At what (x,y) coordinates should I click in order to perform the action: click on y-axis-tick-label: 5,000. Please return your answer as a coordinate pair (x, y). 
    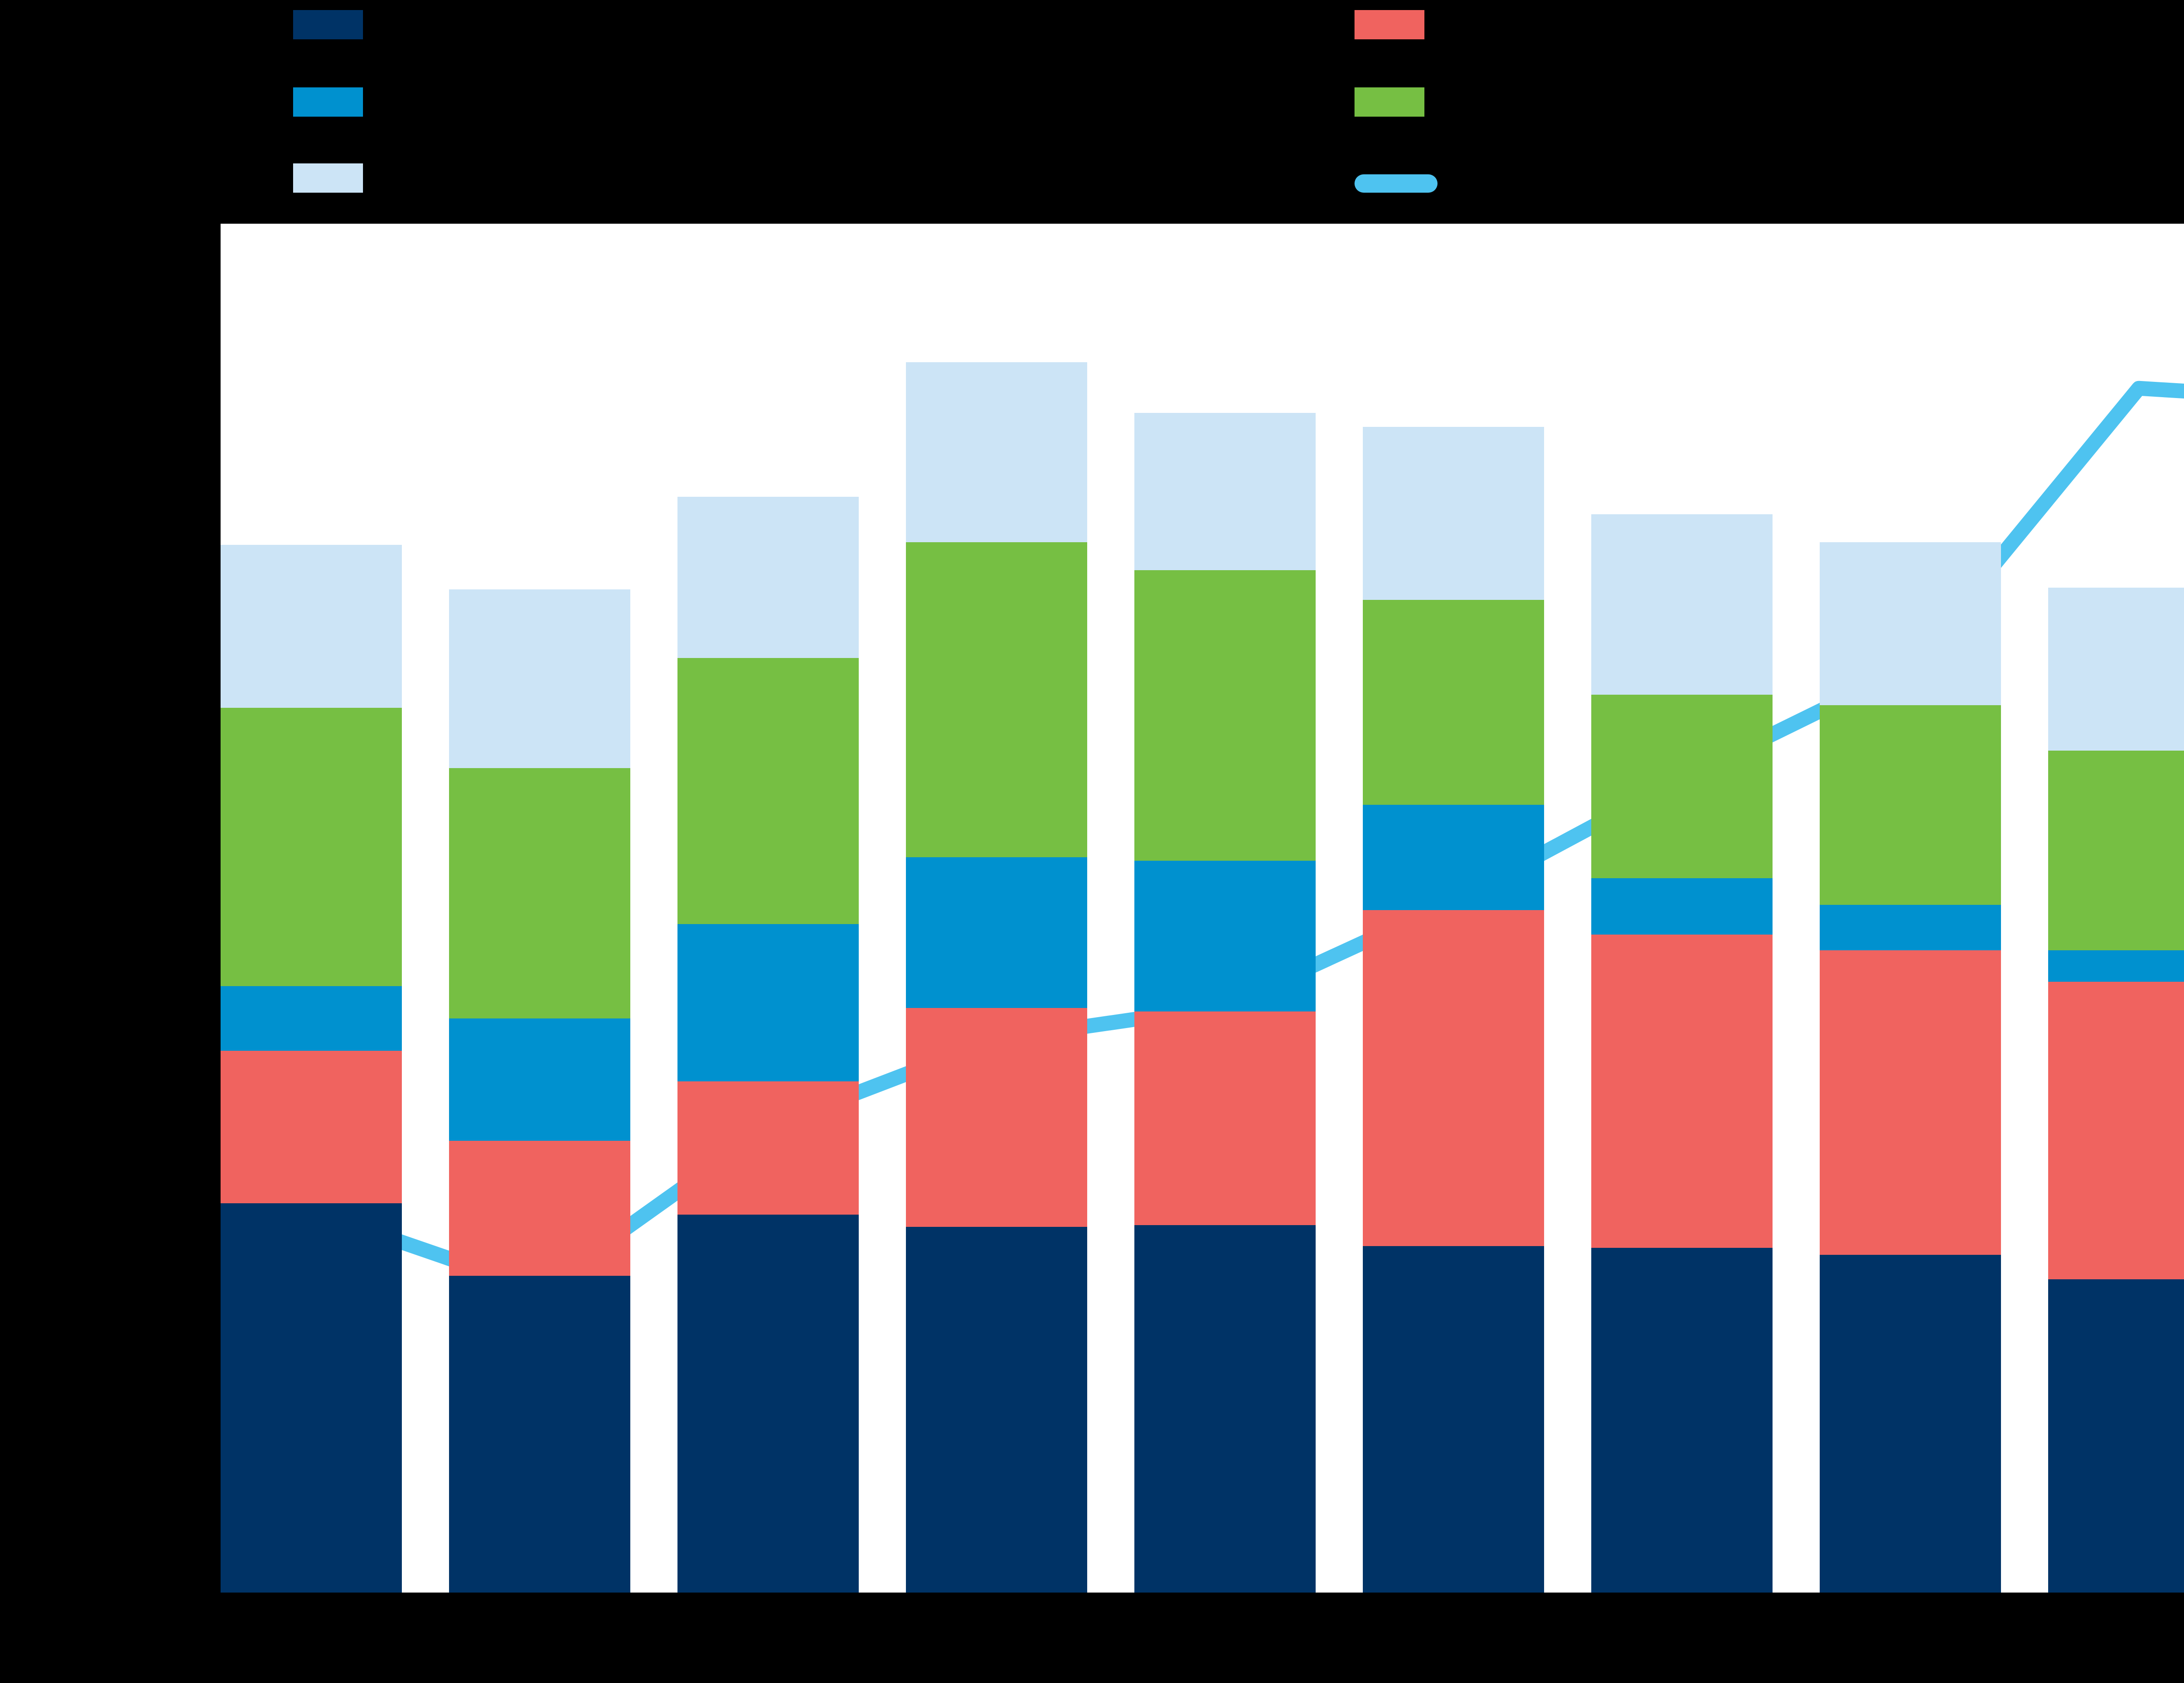
    Looking at the image, I should click on (158, 717).